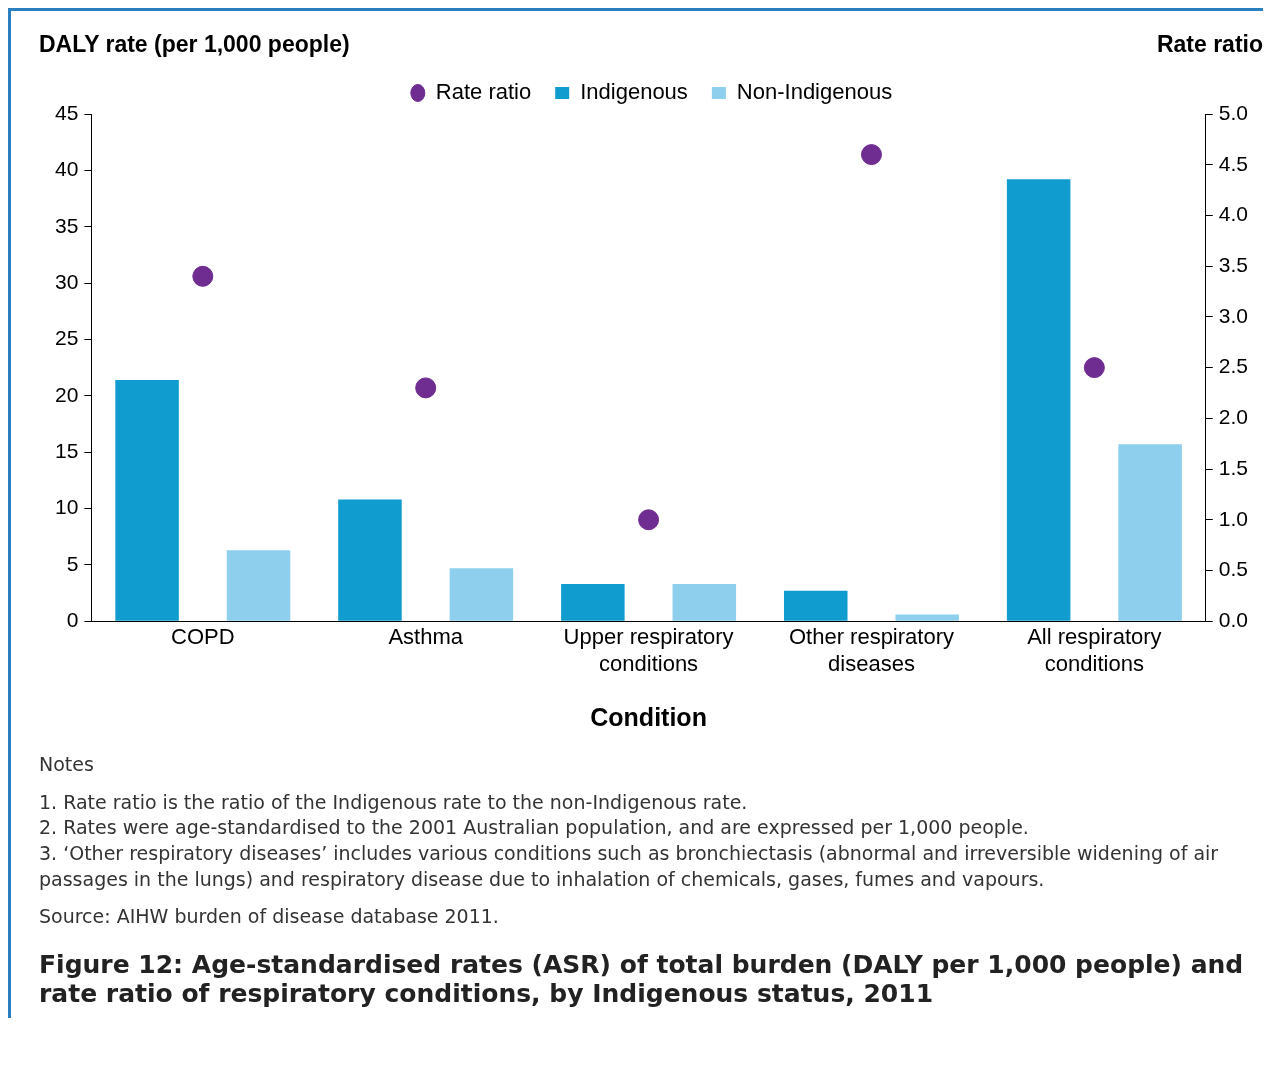 Image resolution: width=1286 pixels, height=1066 pixels. What do you see at coordinates (67, 338) in the screenshot?
I see `y-tick-label: 25` at bounding box center [67, 338].